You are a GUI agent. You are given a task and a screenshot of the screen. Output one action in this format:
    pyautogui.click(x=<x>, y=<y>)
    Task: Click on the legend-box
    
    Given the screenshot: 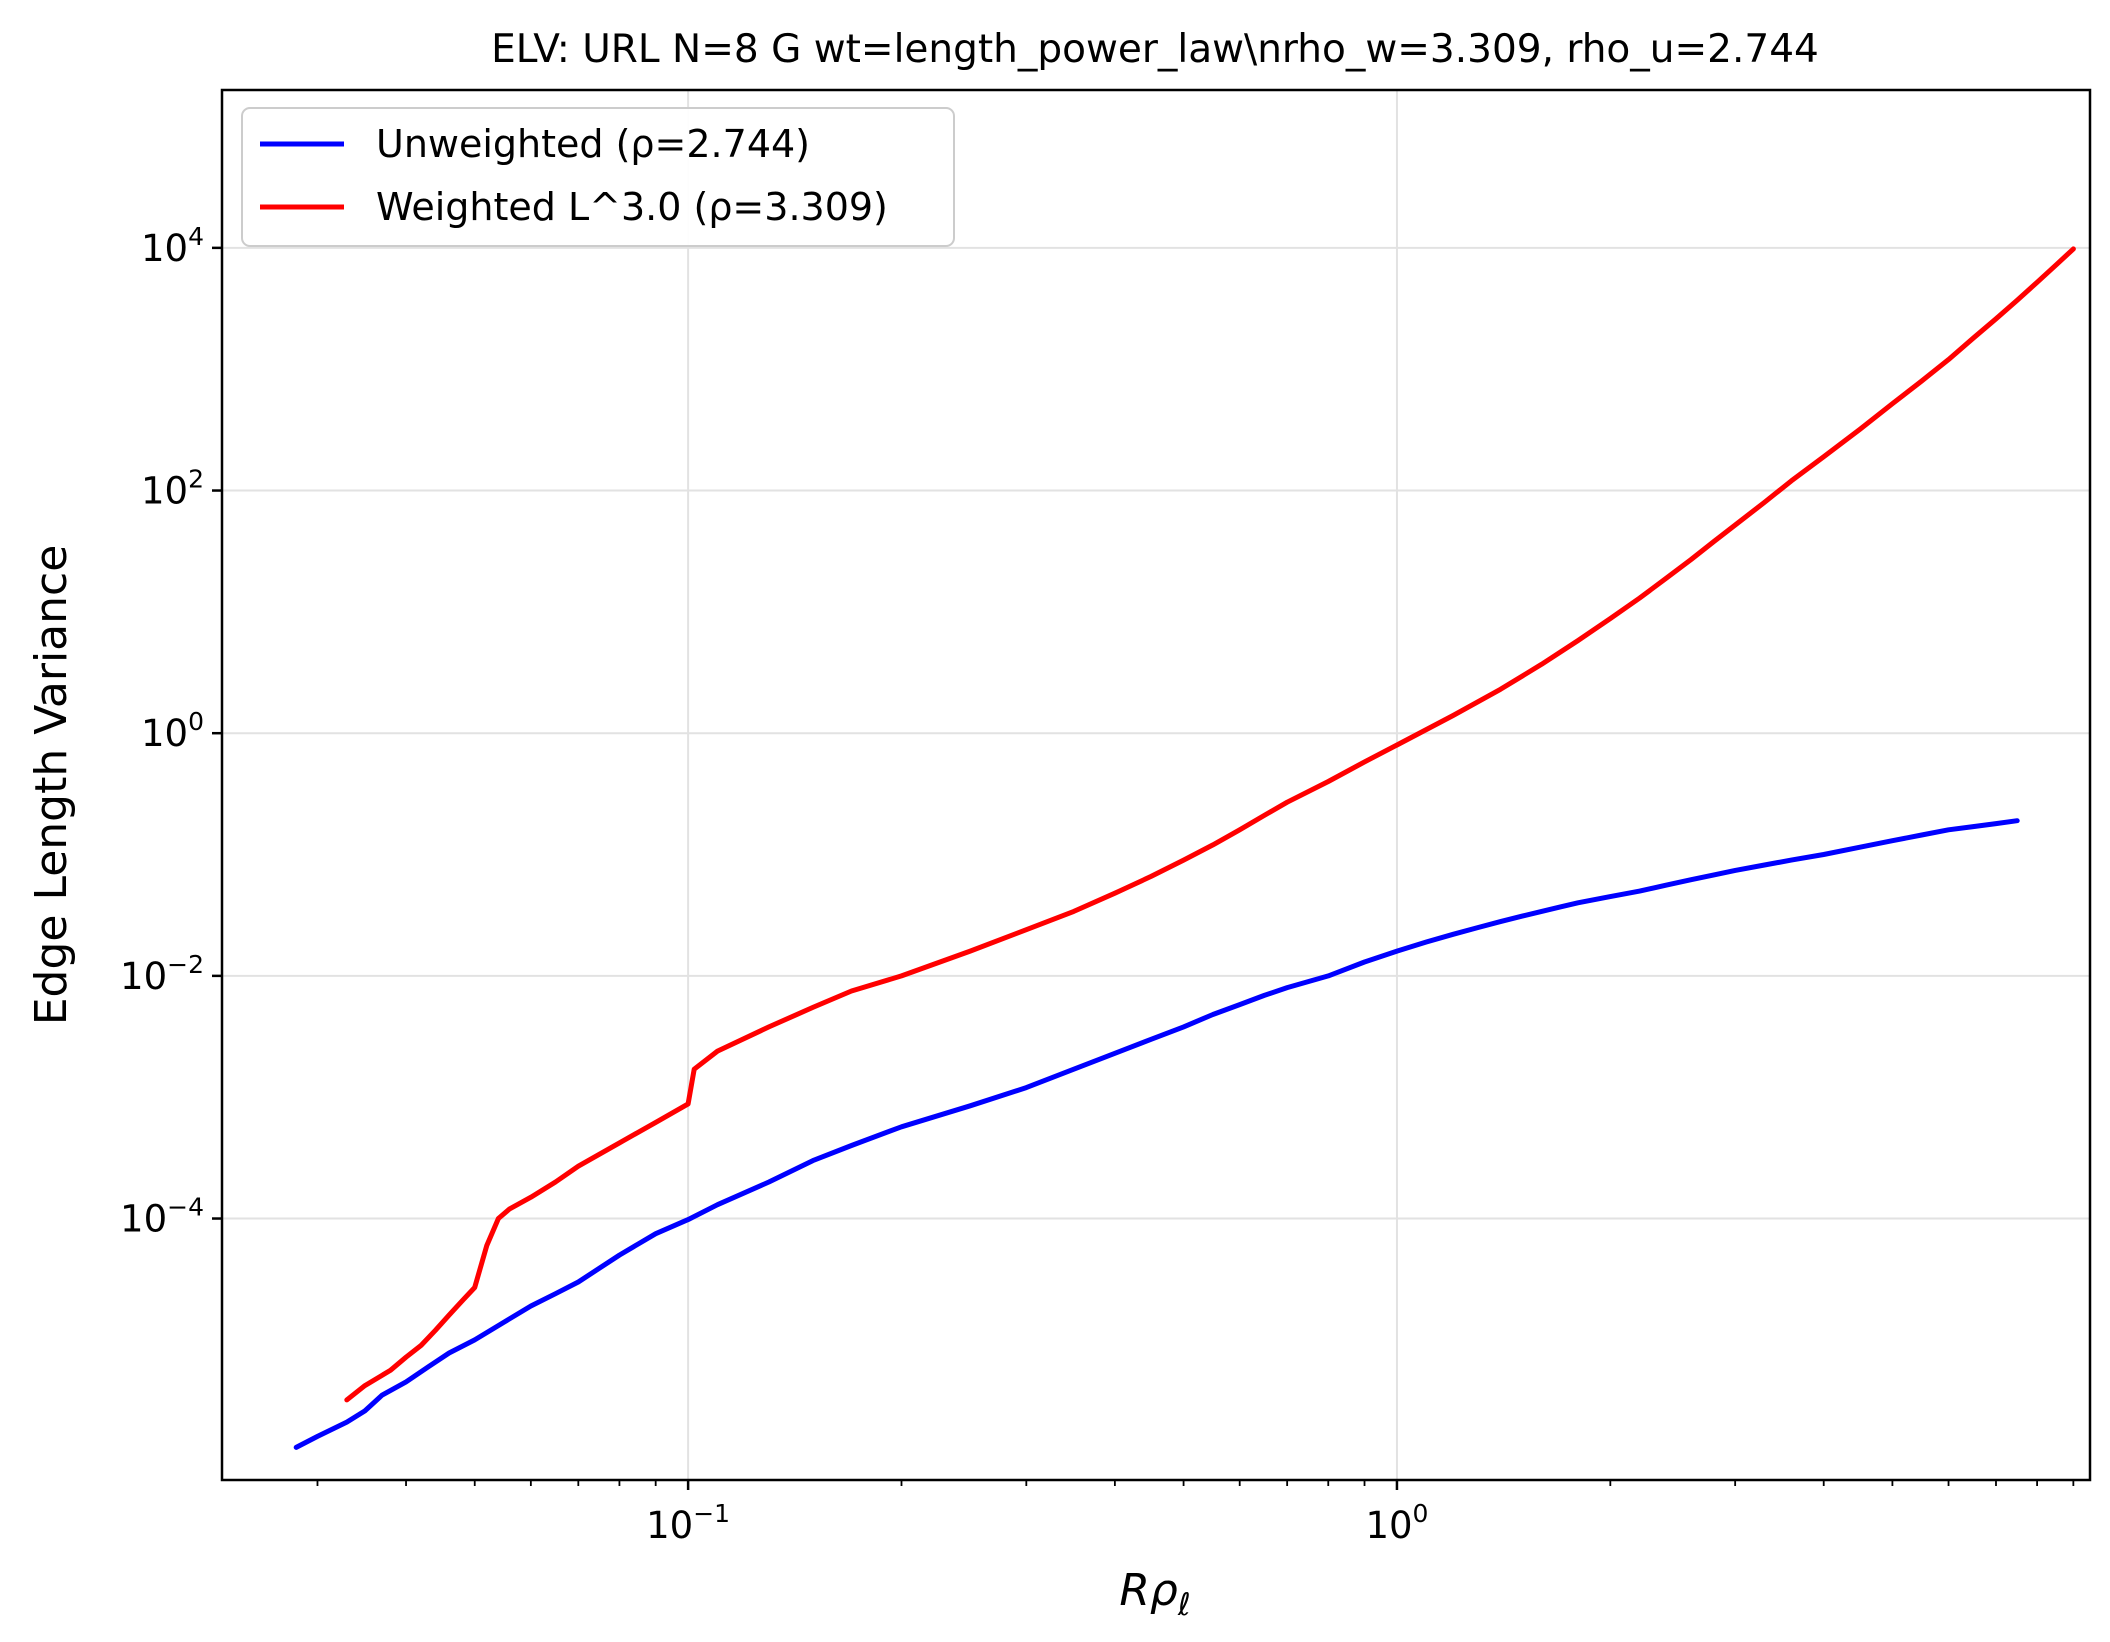 What is the action you would take?
    pyautogui.click(x=598, y=177)
    